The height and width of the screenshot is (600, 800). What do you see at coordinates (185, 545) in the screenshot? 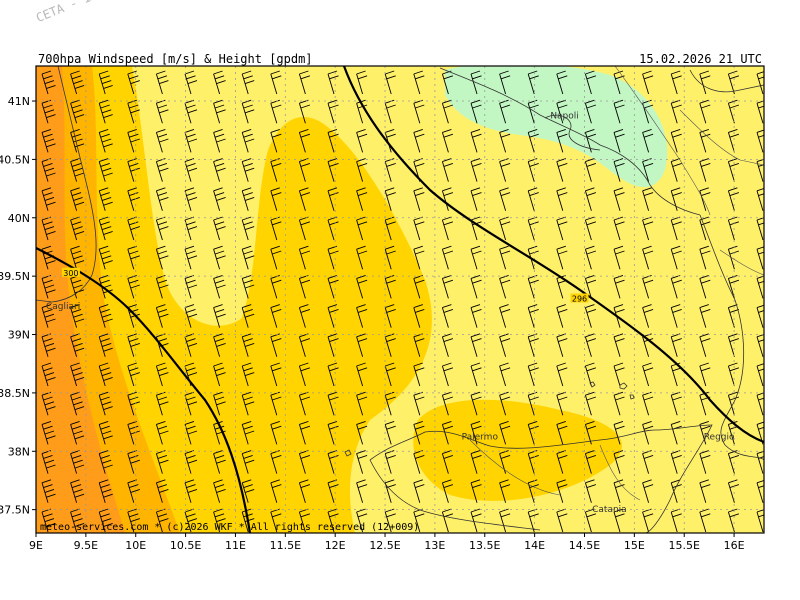
I see `lon-label: 10.5E` at bounding box center [185, 545].